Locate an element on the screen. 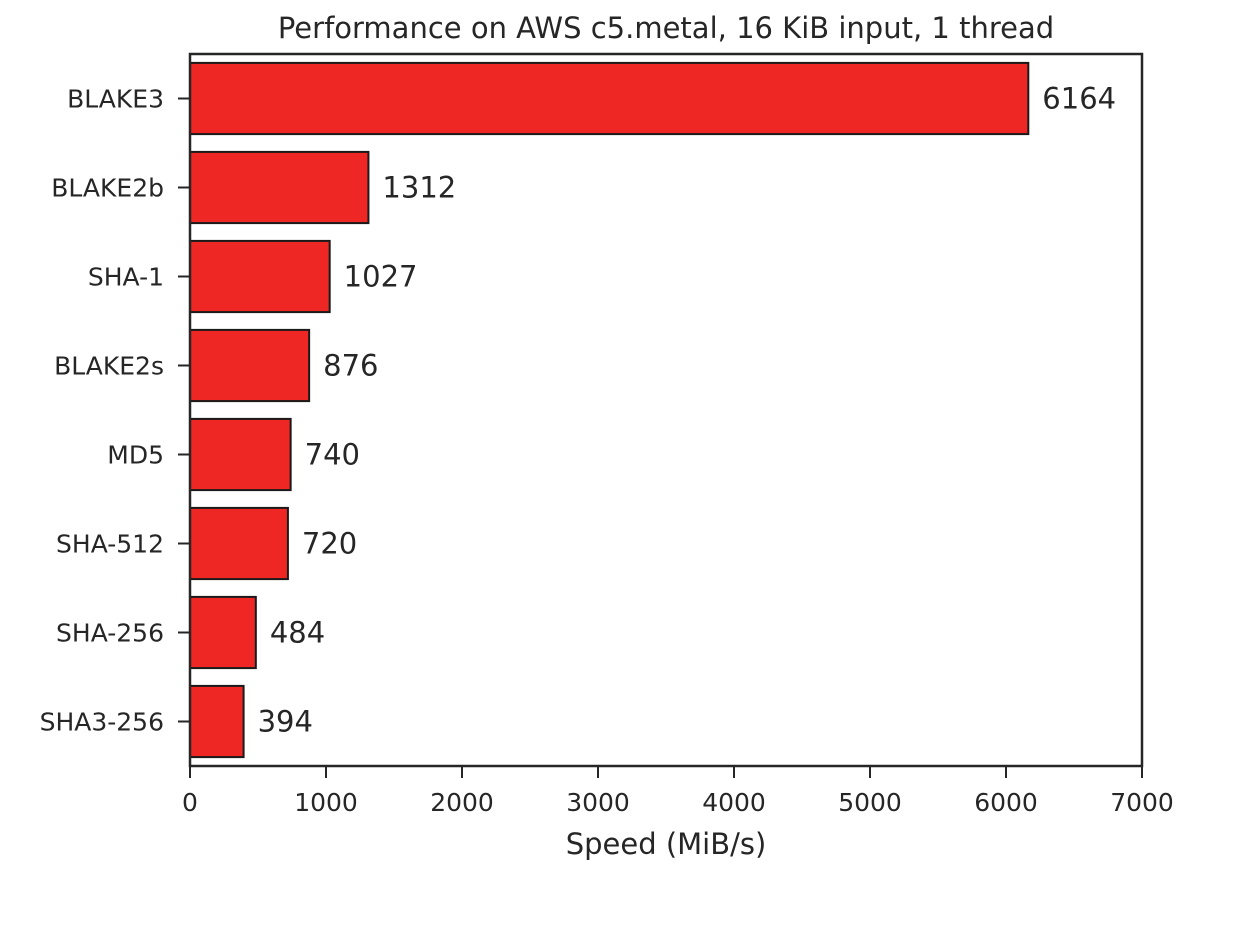 Image resolution: width=1251 pixels, height=941 pixels. x-tick-label: 7000 is located at coordinates (1142, 802).